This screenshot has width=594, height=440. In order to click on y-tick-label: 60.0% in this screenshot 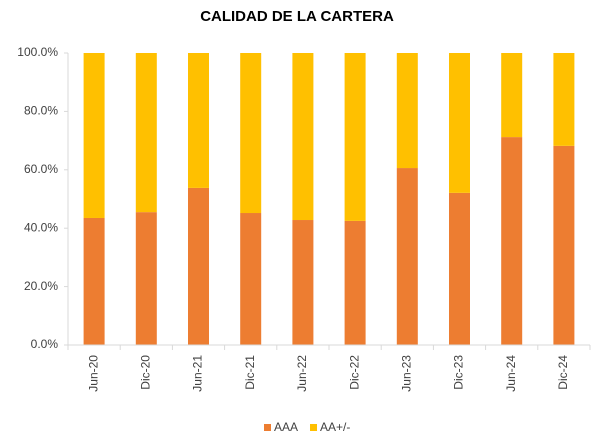, I will do `click(41, 169)`.